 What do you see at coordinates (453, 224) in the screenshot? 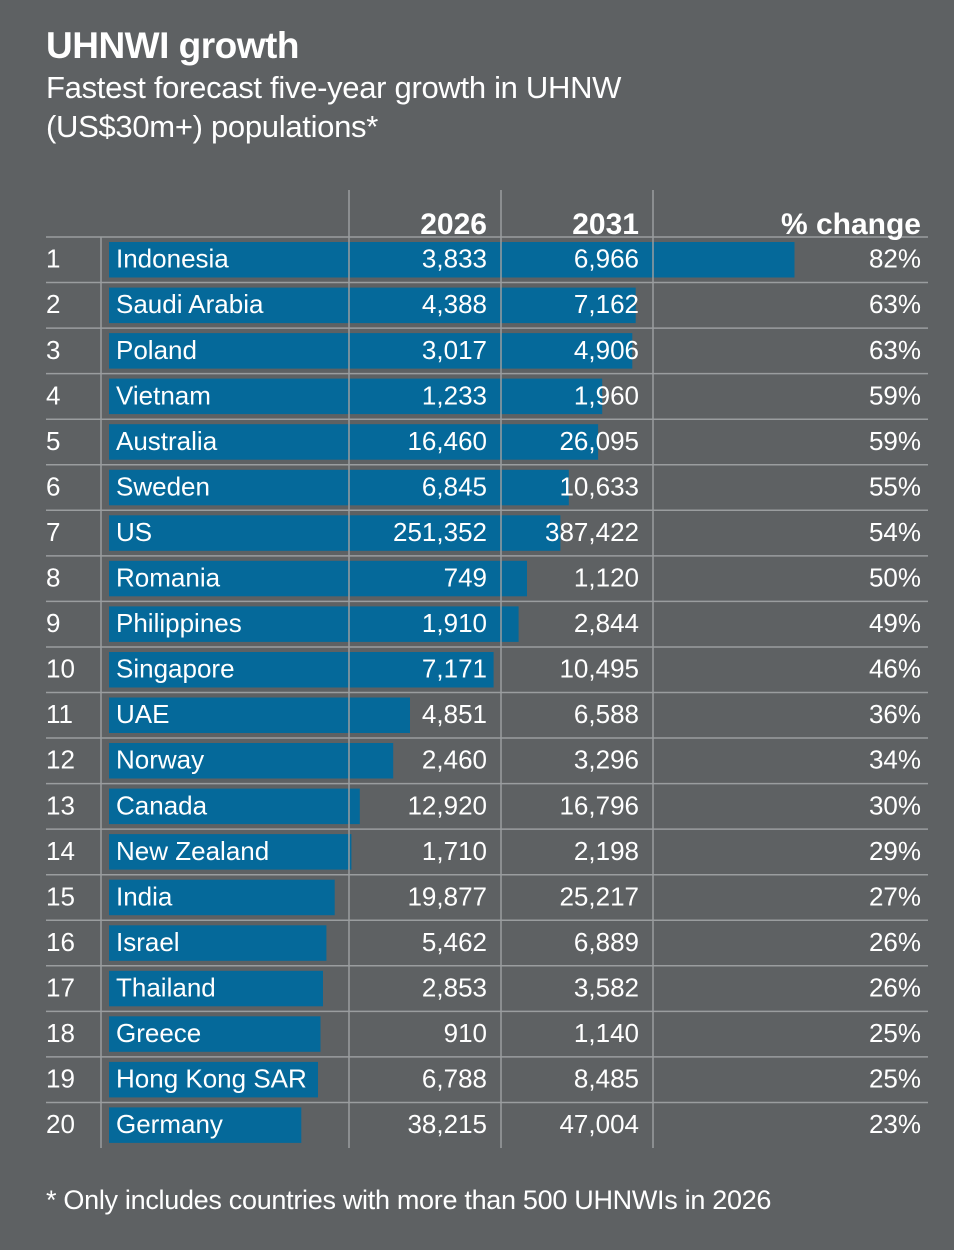
I see `header-2026: 2026` at bounding box center [453, 224].